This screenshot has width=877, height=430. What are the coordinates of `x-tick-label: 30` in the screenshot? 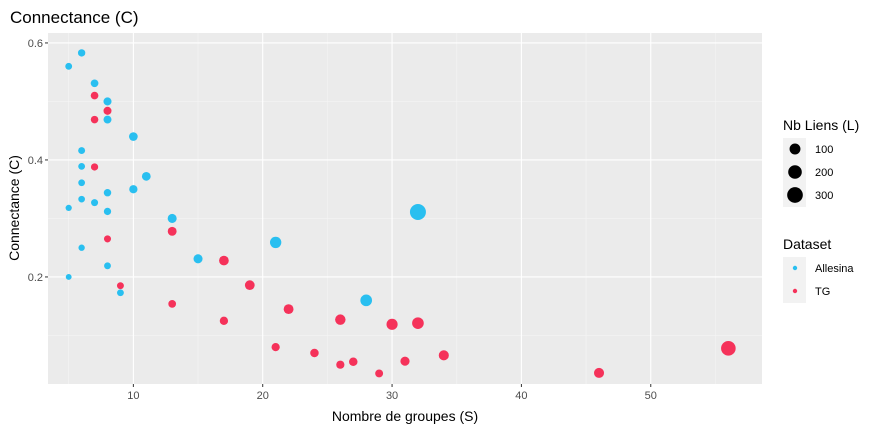 It's located at (392, 396).